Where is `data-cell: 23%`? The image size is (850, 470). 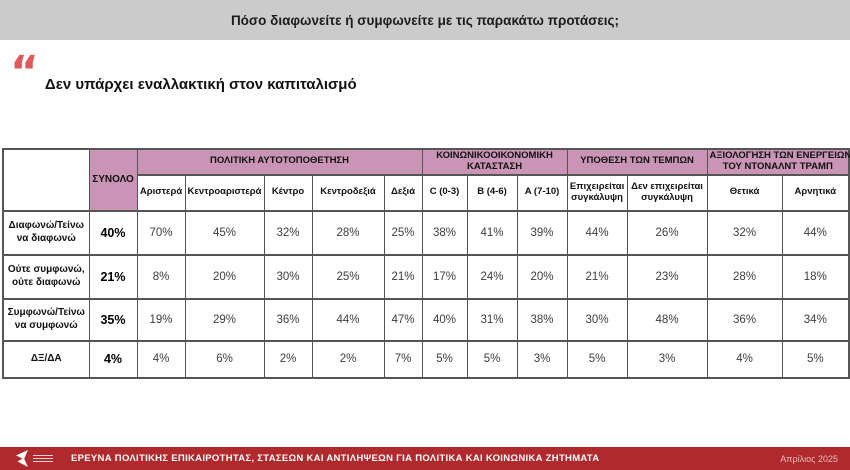
data-cell: 23% is located at coordinates (667, 276).